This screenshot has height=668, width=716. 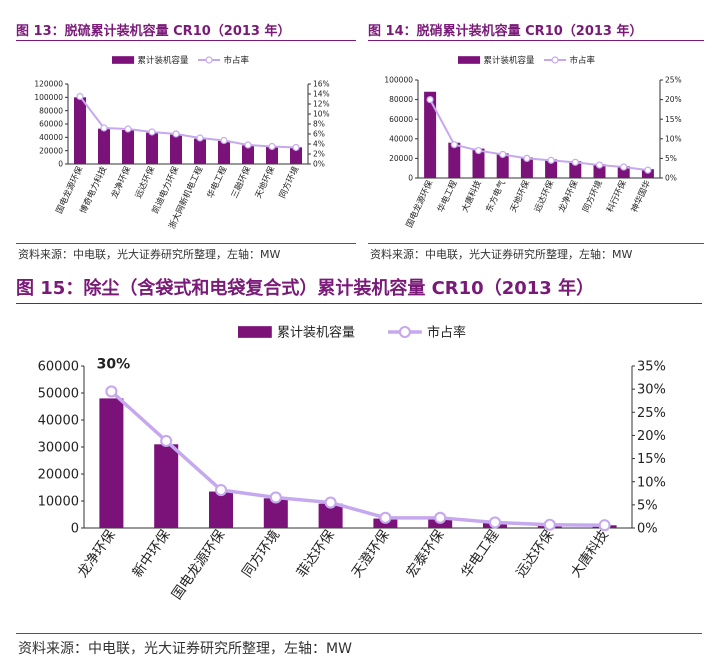 What do you see at coordinates (265, 182) in the screenshot?
I see `x-category-label: 天地环保` at bounding box center [265, 182].